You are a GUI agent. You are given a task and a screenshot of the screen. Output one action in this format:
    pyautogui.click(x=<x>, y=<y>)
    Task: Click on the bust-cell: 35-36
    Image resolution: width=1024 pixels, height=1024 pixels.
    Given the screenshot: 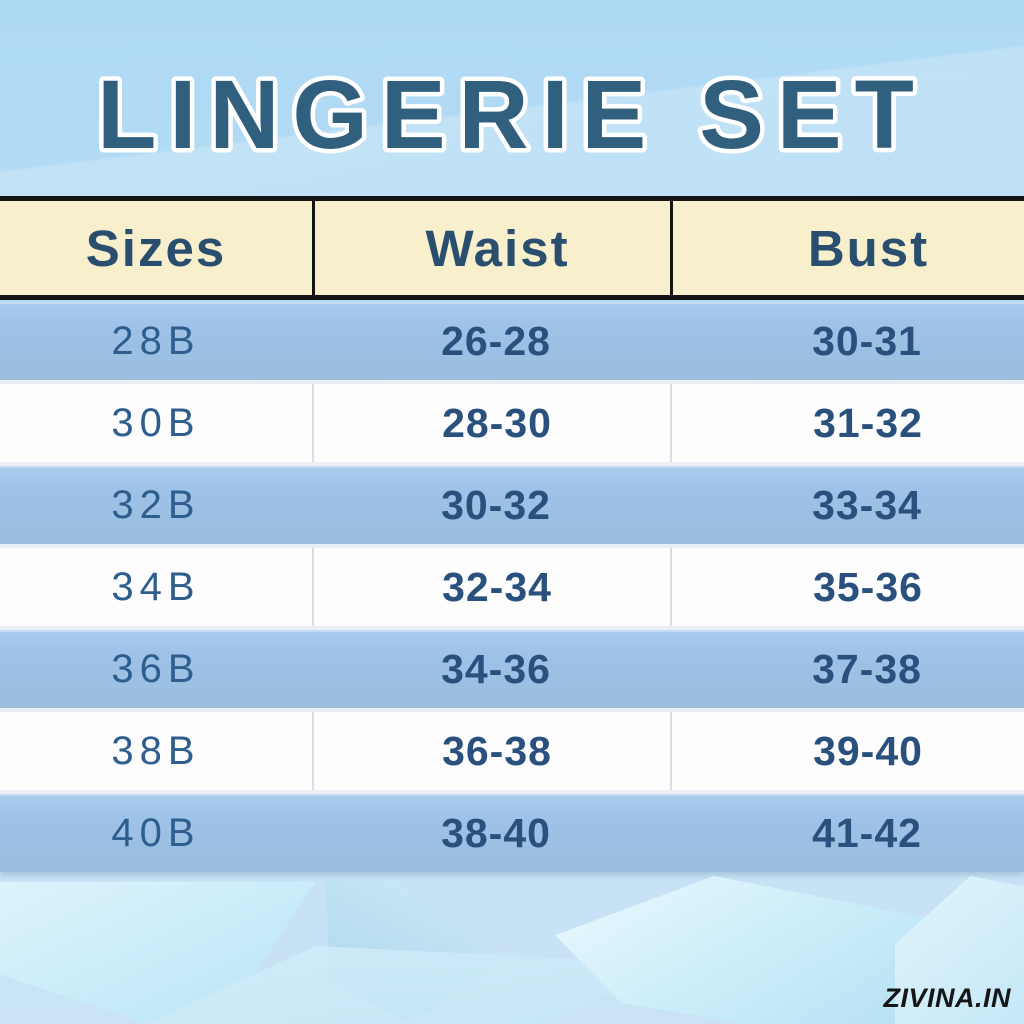 What is the action you would take?
    pyautogui.click(x=847, y=587)
    